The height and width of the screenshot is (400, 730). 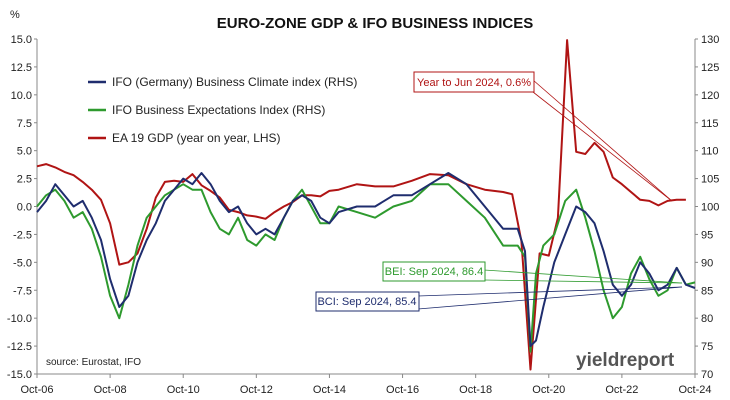 I want to click on left-tick-label: -12.5, so click(x=19, y=347).